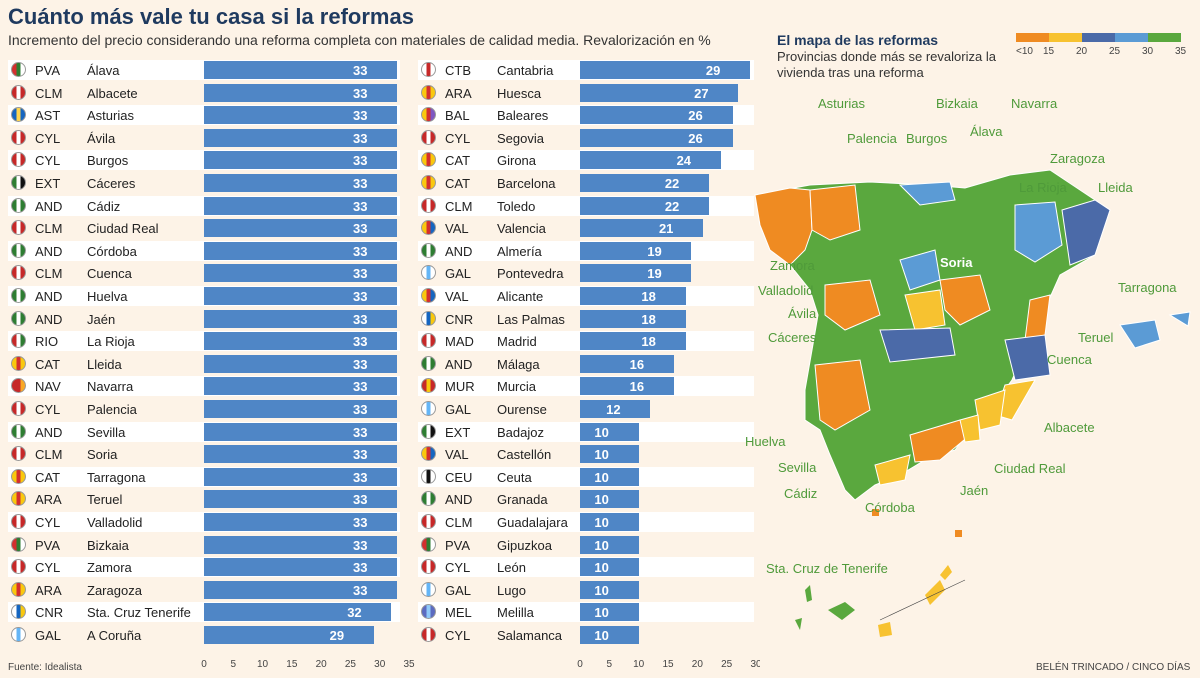  What do you see at coordinates (786, 290) in the screenshot?
I see `map-label: Valladolid` at bounding box center [786, 290].